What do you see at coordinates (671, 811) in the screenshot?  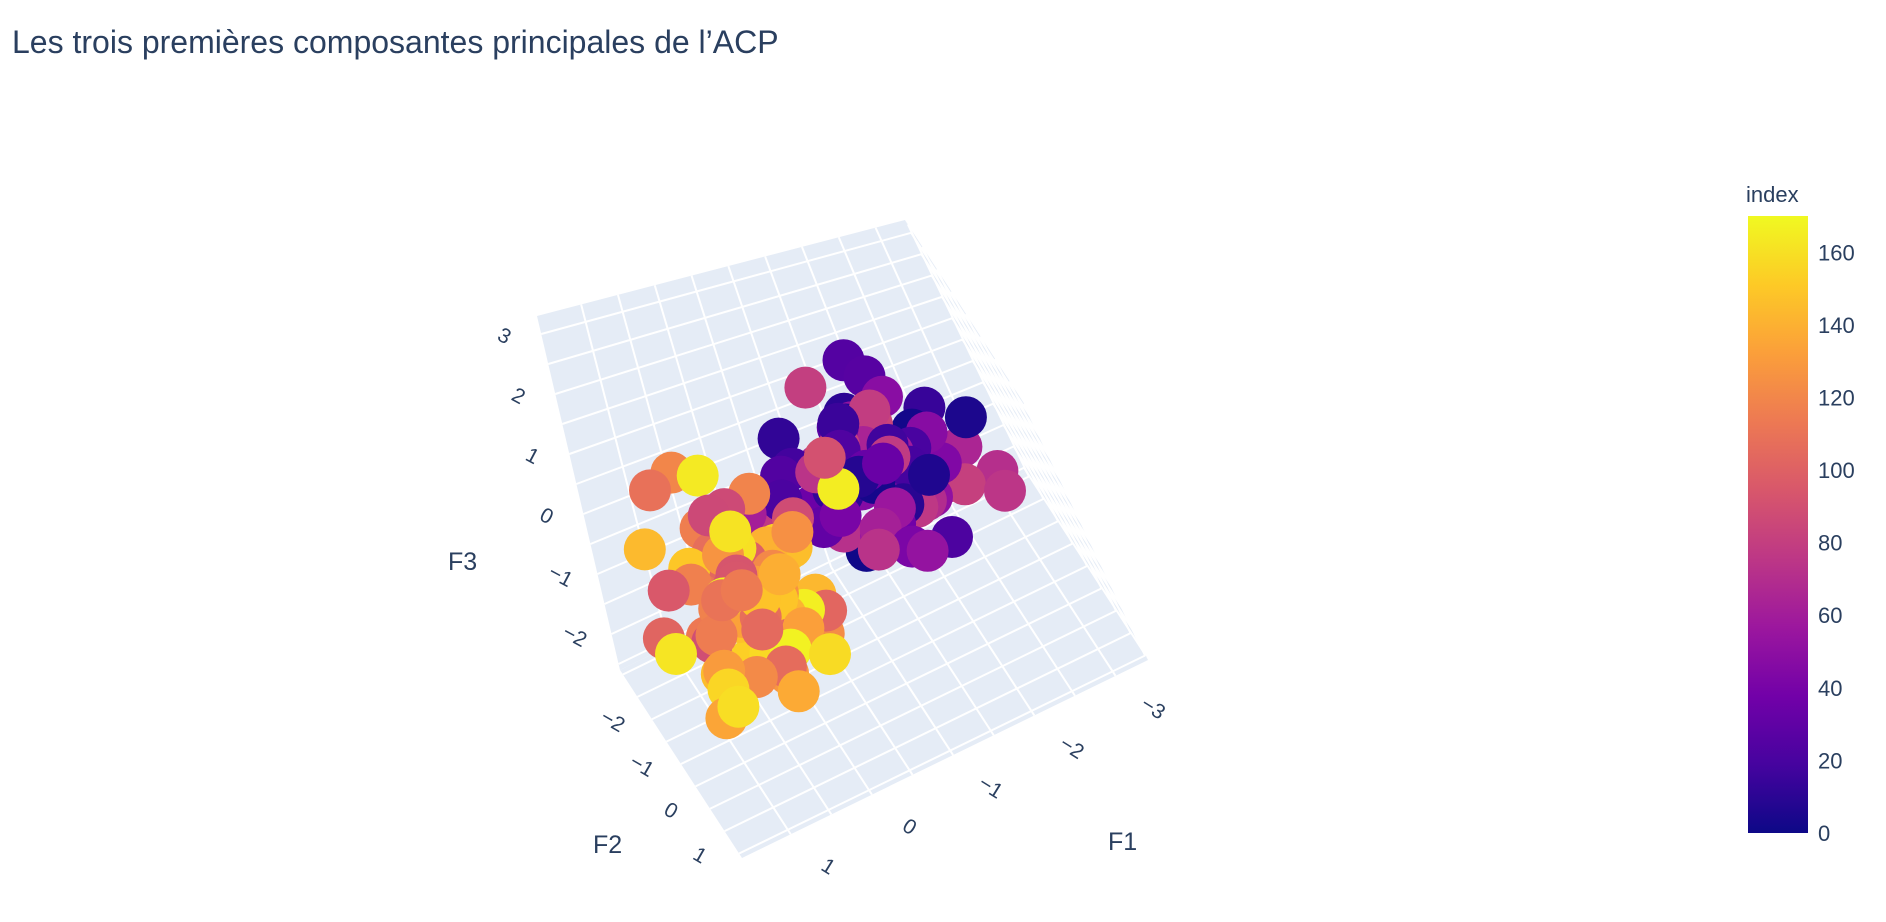 I see `y-tick-label: 0` at bounding box center [671, 811].